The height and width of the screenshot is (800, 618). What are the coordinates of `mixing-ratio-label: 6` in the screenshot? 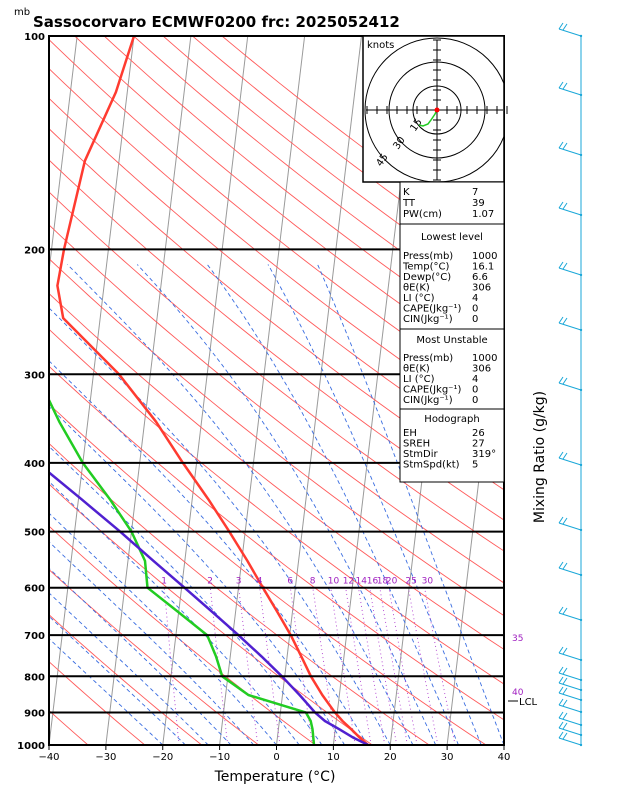 It's located at (290, 582).